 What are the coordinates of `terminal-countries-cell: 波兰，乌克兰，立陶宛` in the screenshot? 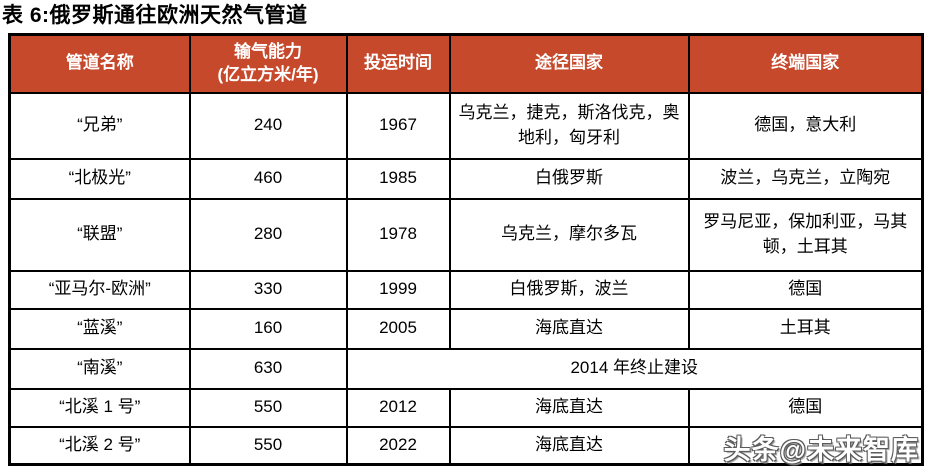 It's located at (805, 178).